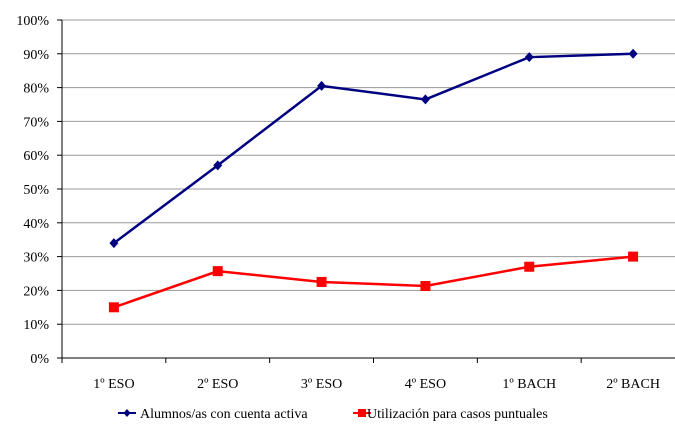 This screenshot has width=675, height=426. What do you see at coordinates (360, 375) in the screenshot?
I see `x-tick-labels: 1º ESO 2º ESO 3º ESO 4º ESO 1º BACH 2º BACH` at bounding box center [360, 375].